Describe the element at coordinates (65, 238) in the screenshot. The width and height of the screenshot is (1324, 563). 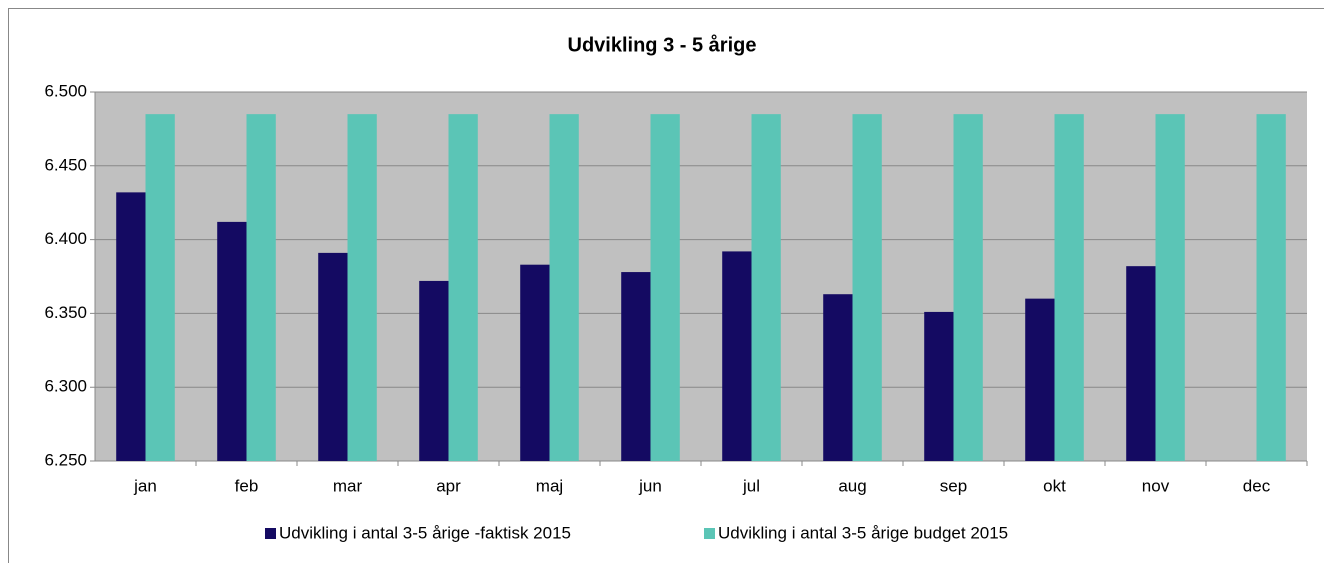
I see `y-tick-label: 6.400` at that location.